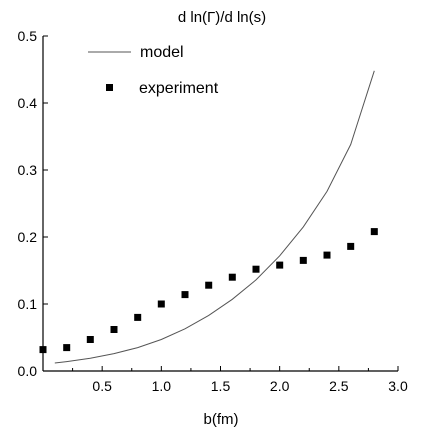 The image size is (436, 443). Describe the element at coordinates (221, 386) in the screenshot. I see `x-tick-label: 1.5` at that location.